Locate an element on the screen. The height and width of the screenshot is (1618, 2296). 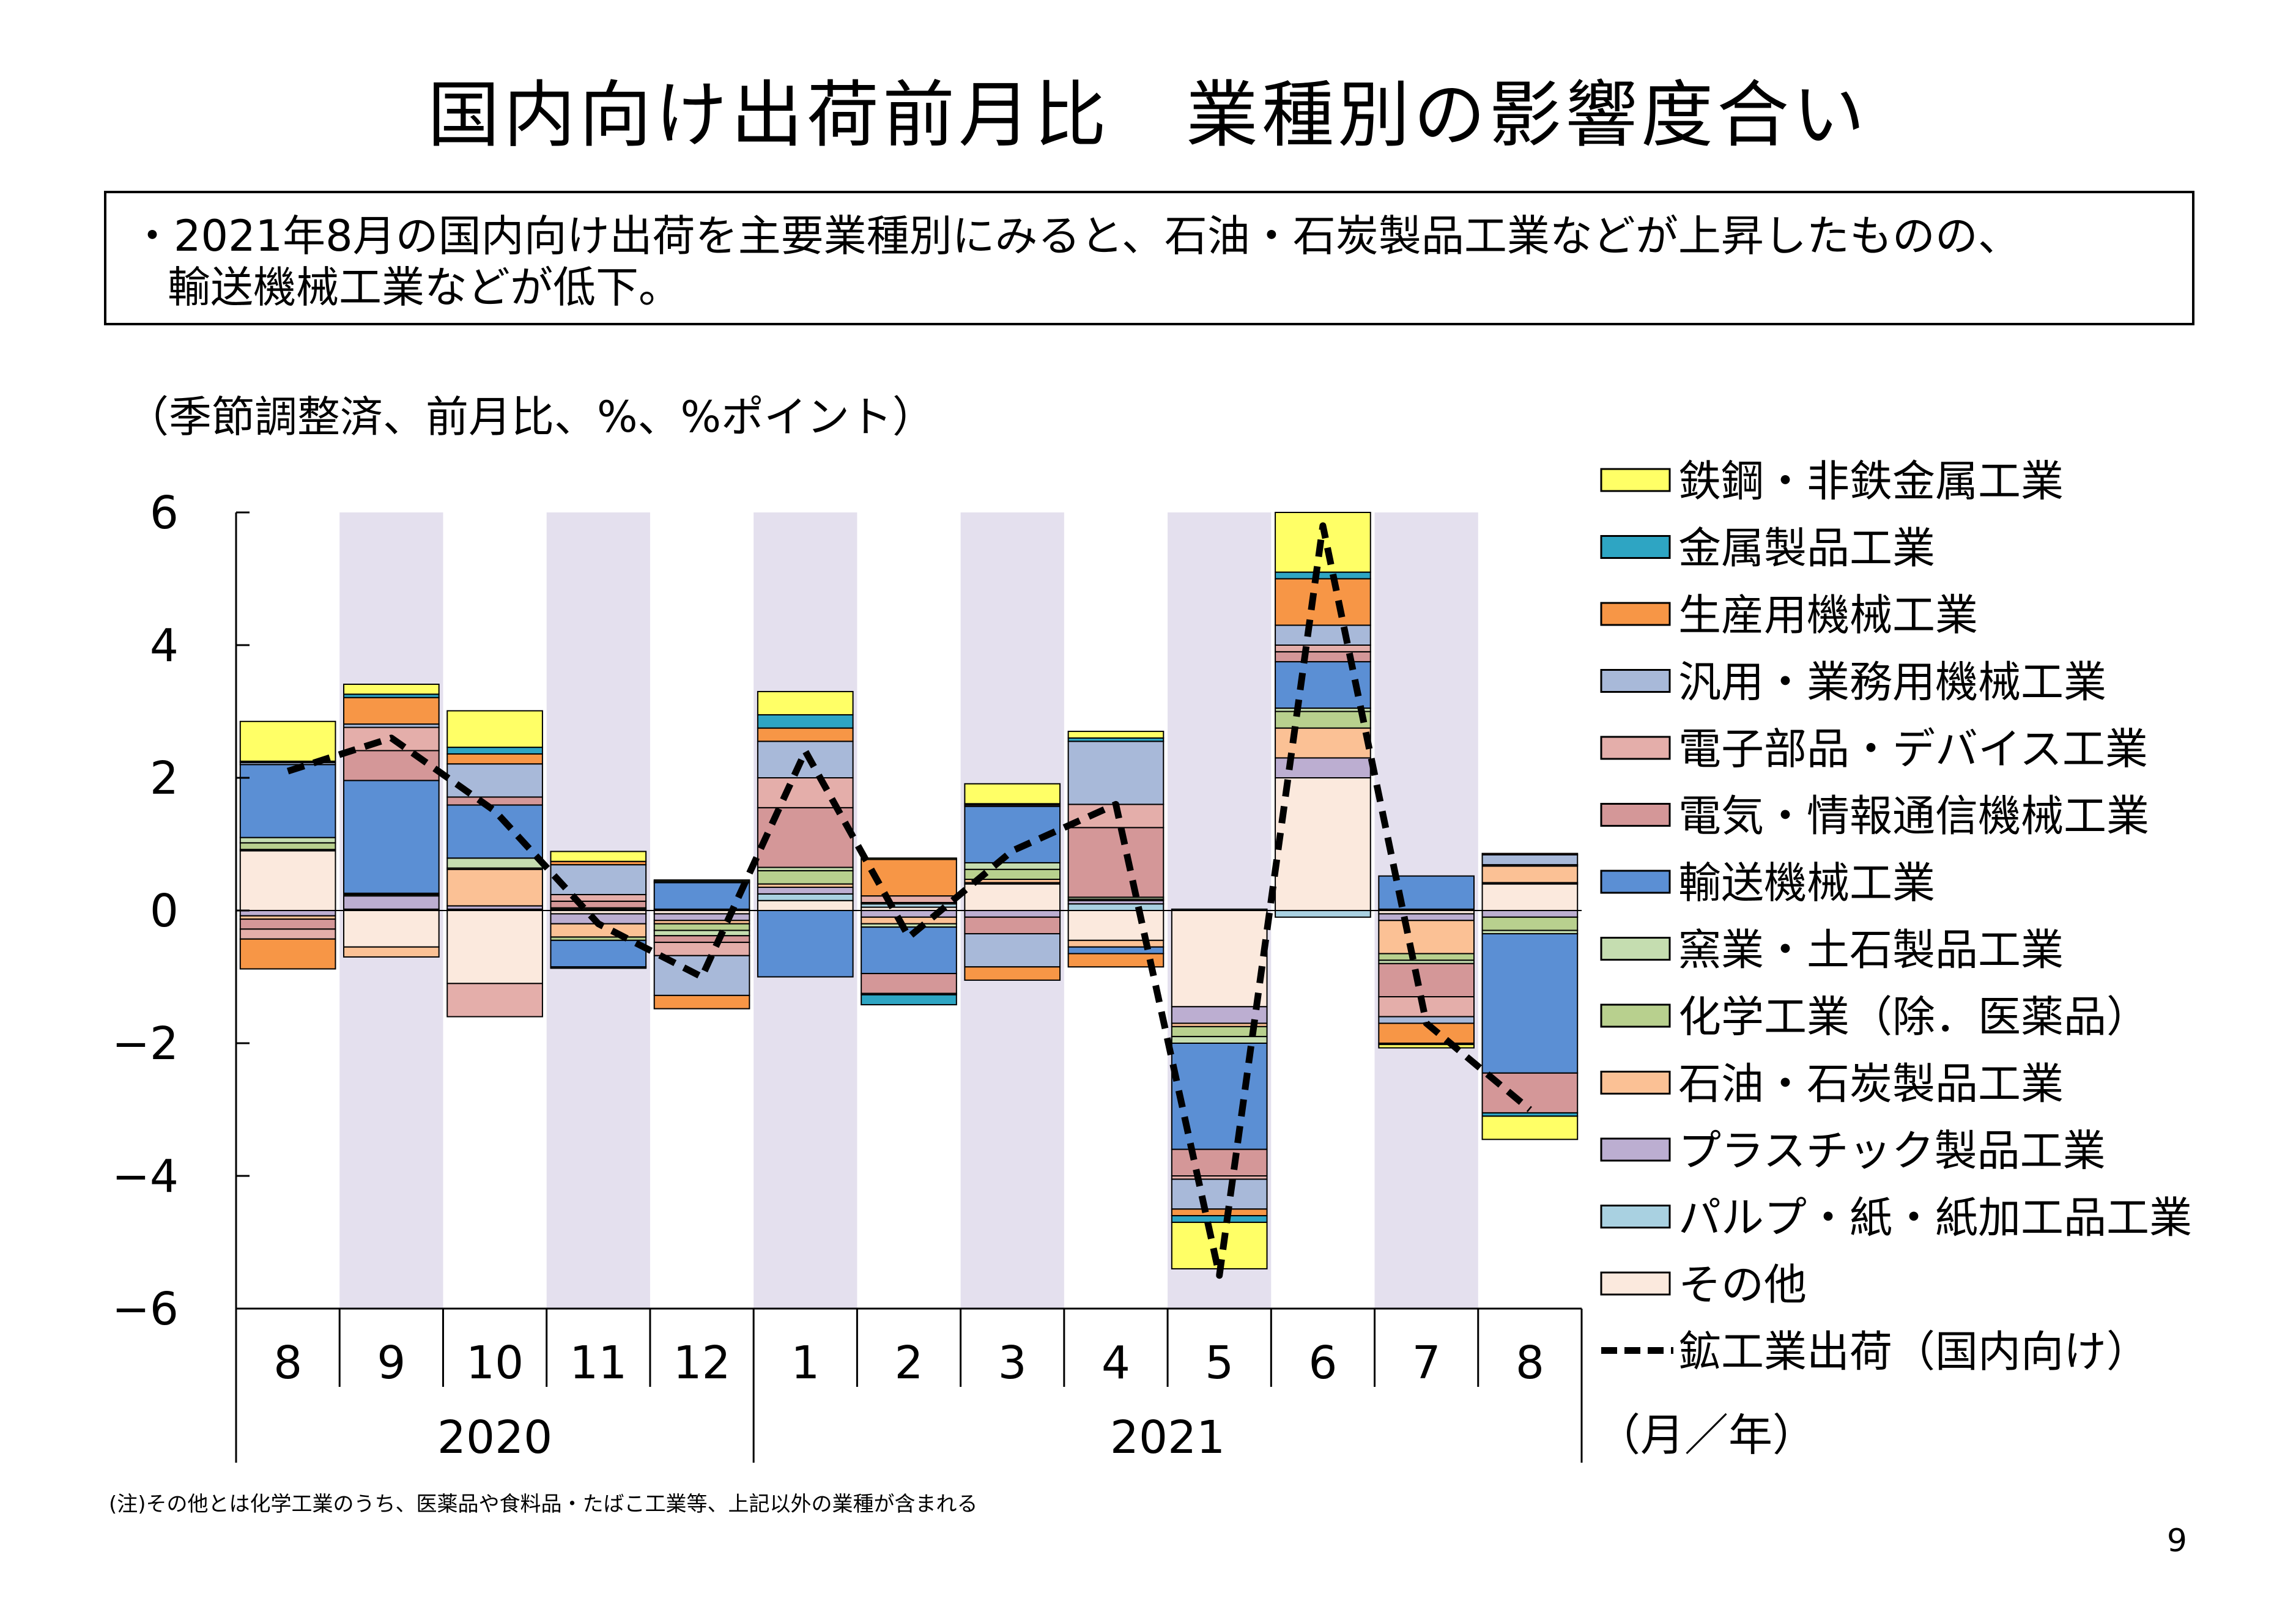
summary-line-2: 輸送機械工業などが低下。 is located at coordinates (424, 287).